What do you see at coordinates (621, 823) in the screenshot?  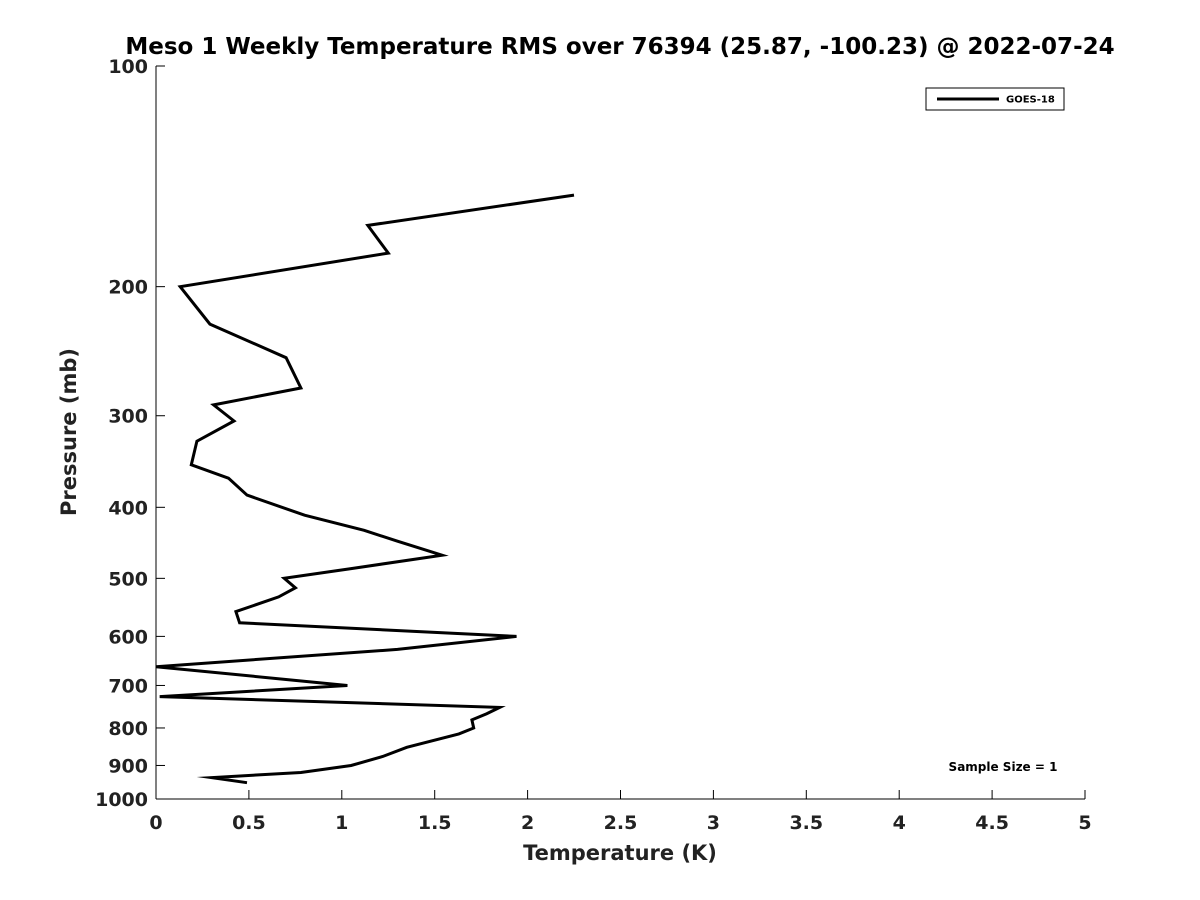 I see `x-tick-label: 2.5` at bounding box center [621, 823].